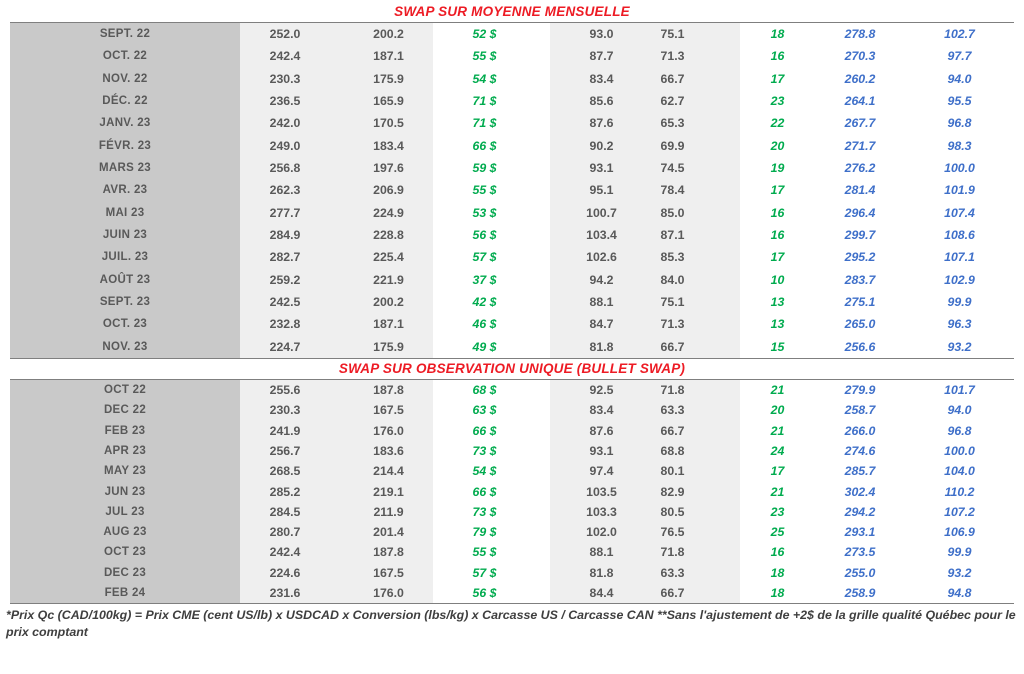 This screenshot has height=674, width=1024. What do you see at coordinates (860, 78) in the screenshot?
I see `index-cad-cell: 260.2` at bounding box center [860, 78].